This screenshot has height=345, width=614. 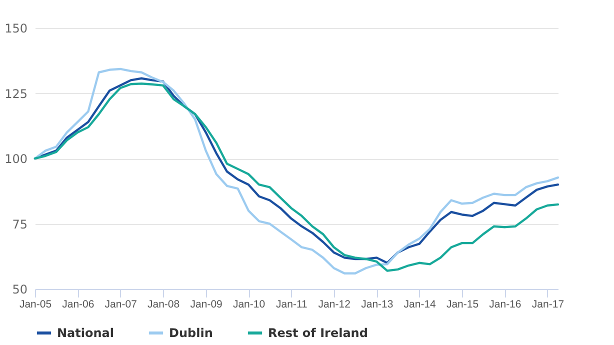 What do you see at coordinates (20, 289) in the screenshot?
I see `y-tick-label: 50` at bounding box center [20, 289].